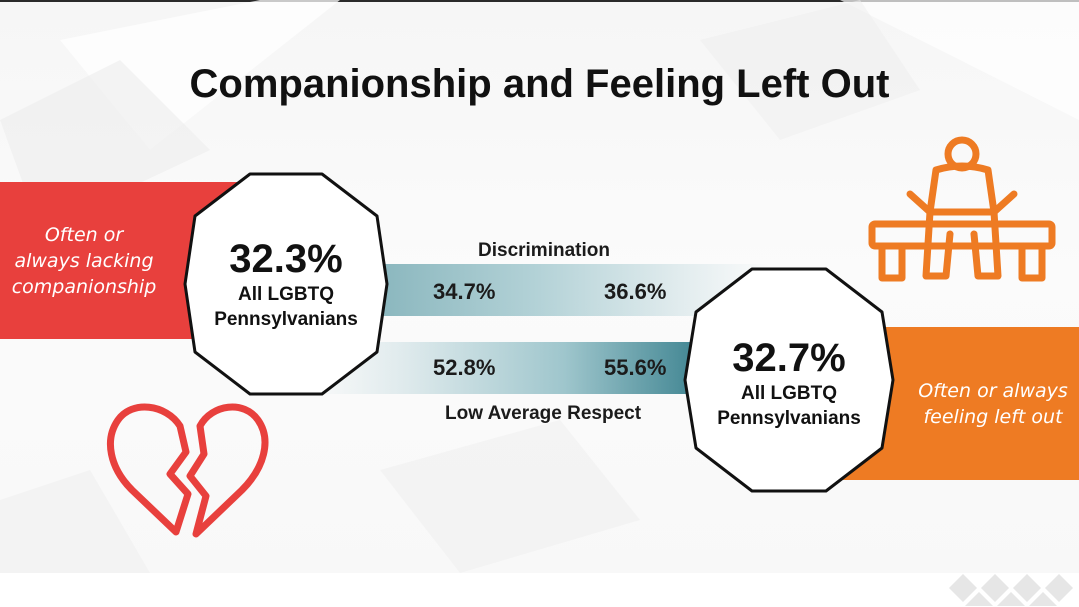  Describe the element at coordinates (464, 291) in the screenshot. I see `discrimination-left-value: 34.7%` at that location.